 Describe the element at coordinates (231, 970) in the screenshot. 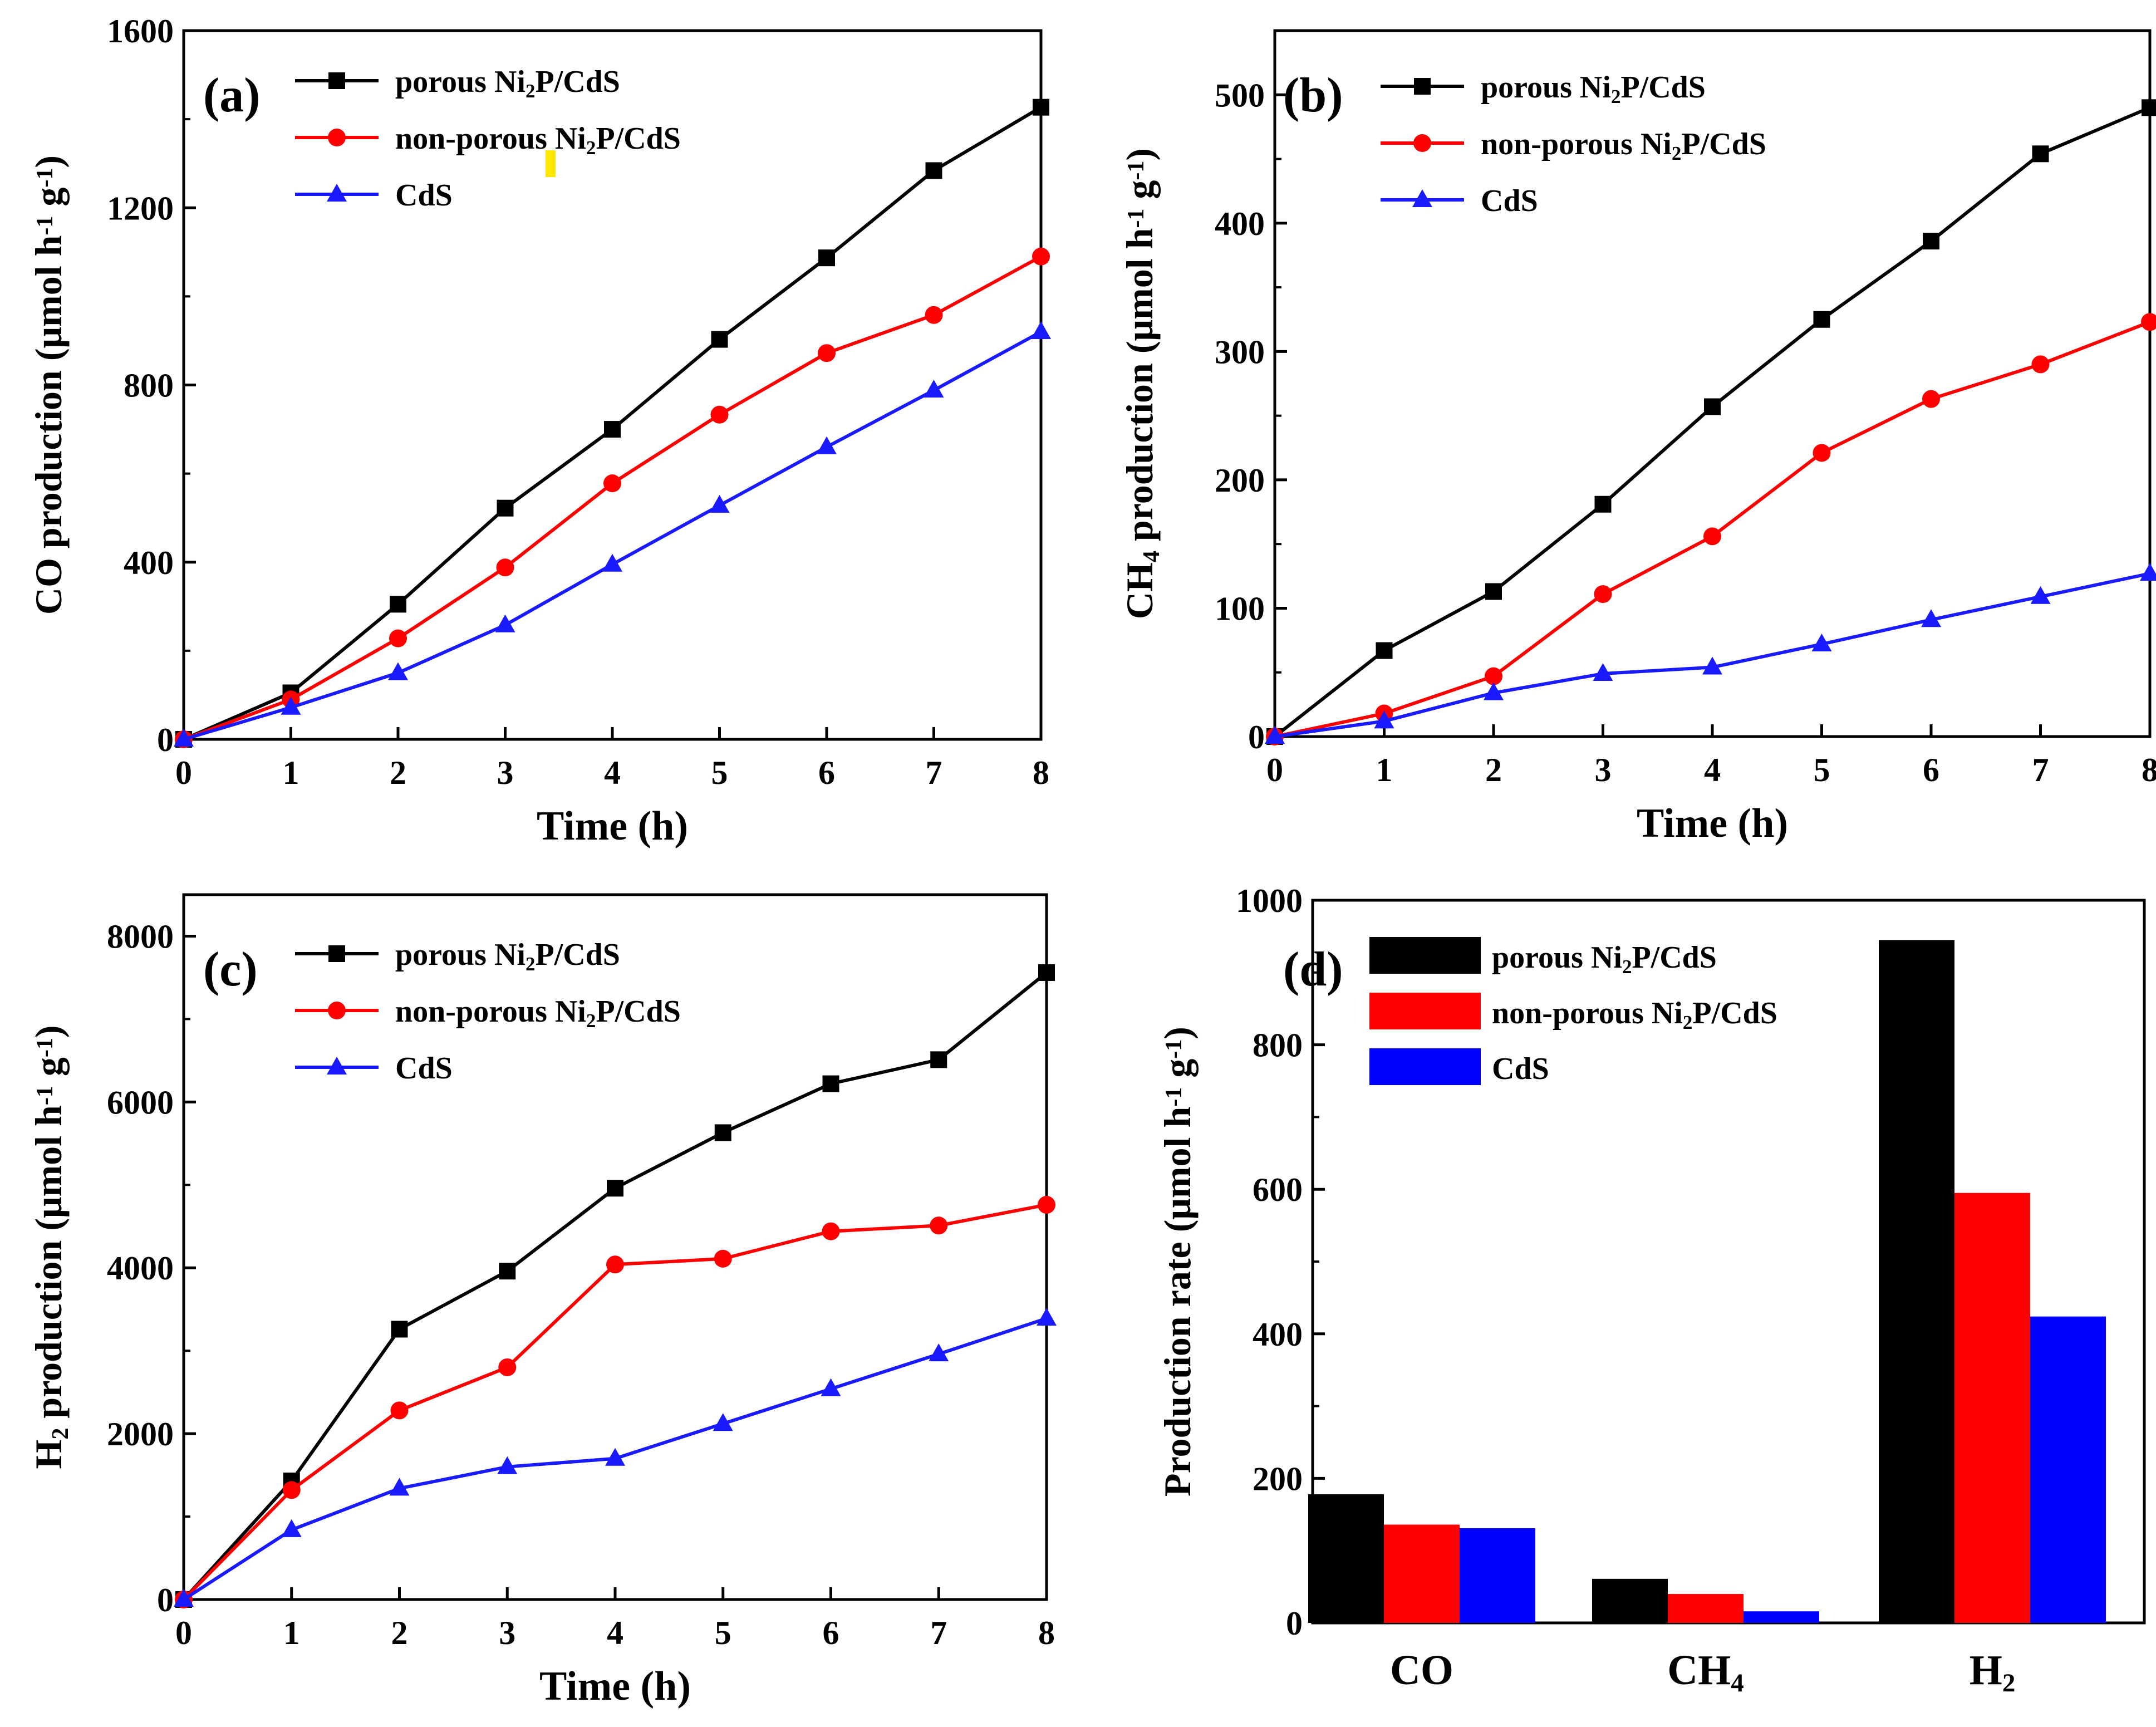

I see `panel-letter: (c)` at that location.